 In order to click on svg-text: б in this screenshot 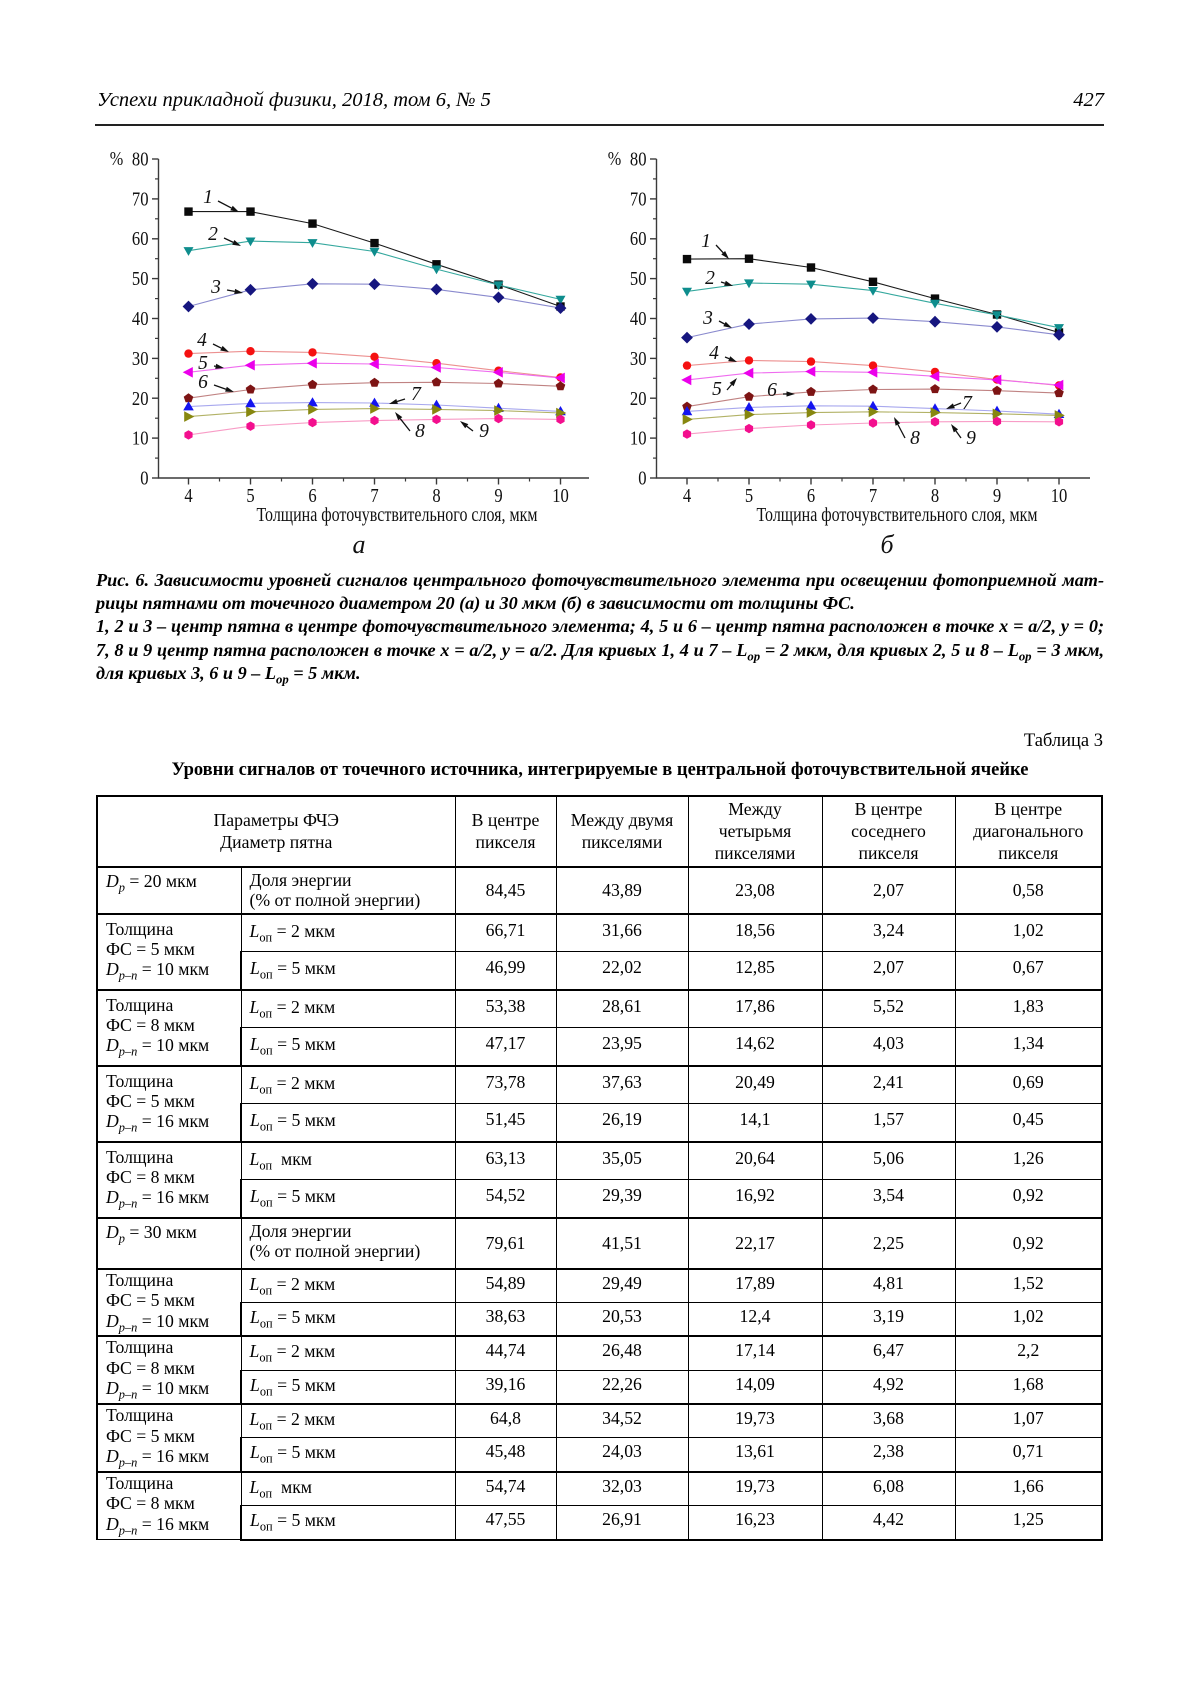, I will do `click(887, 544)`.